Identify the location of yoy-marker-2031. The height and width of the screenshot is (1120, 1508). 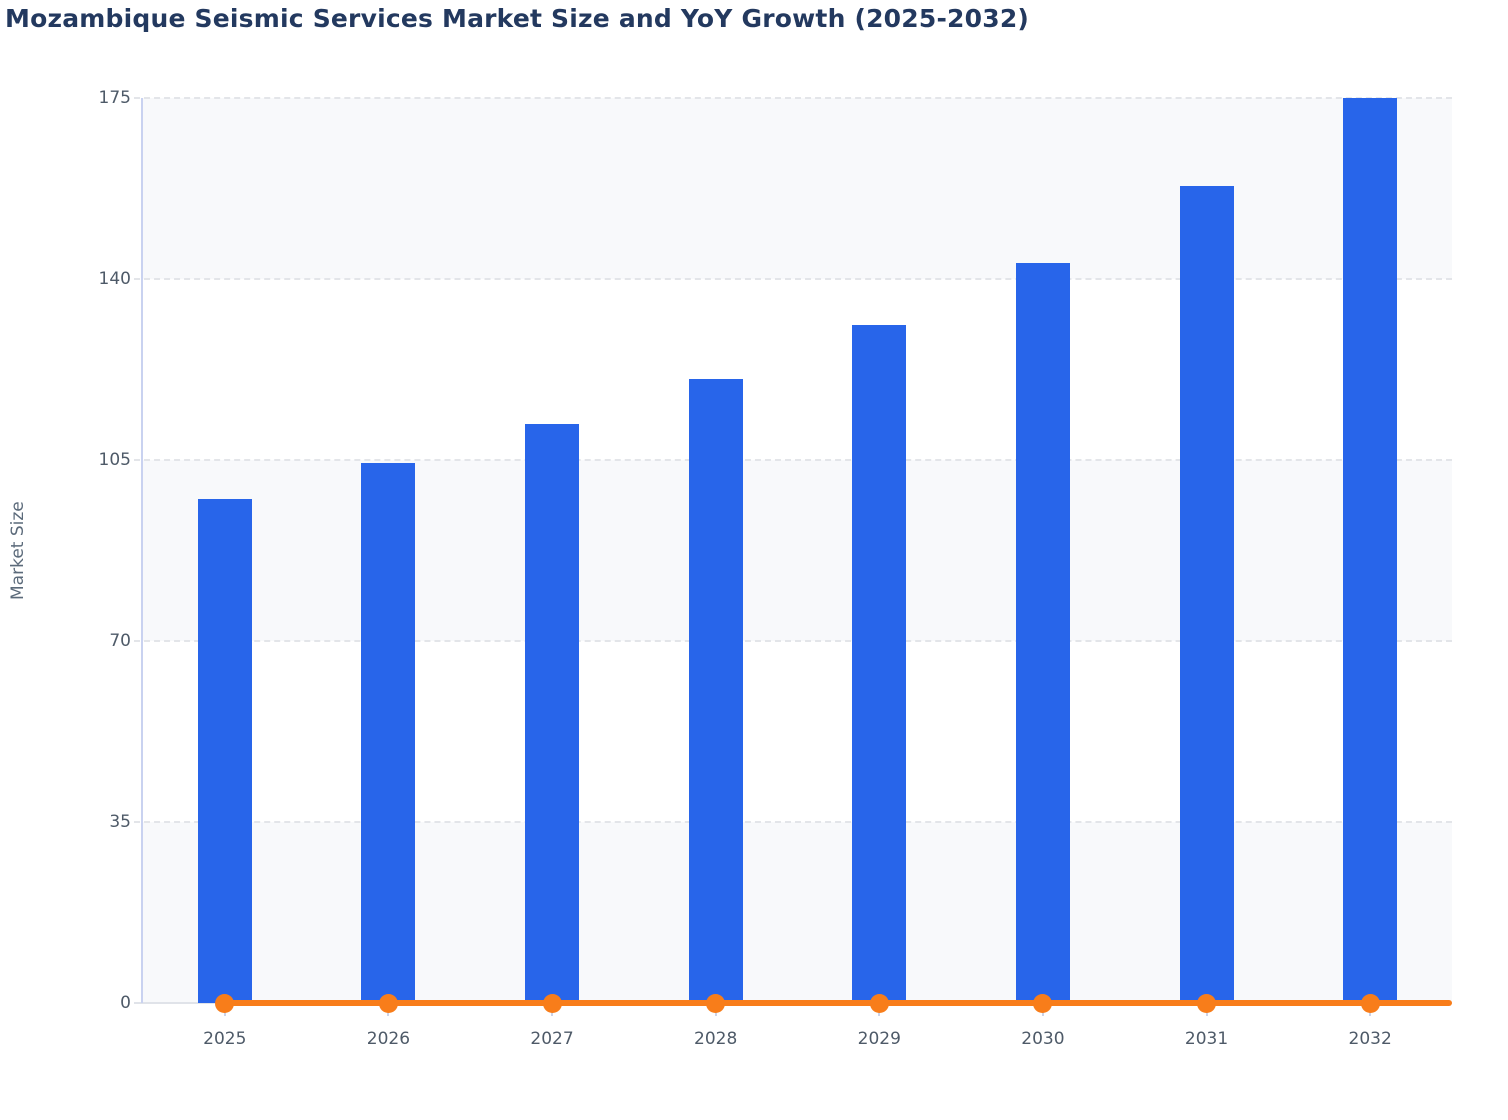
(1207, 1003).